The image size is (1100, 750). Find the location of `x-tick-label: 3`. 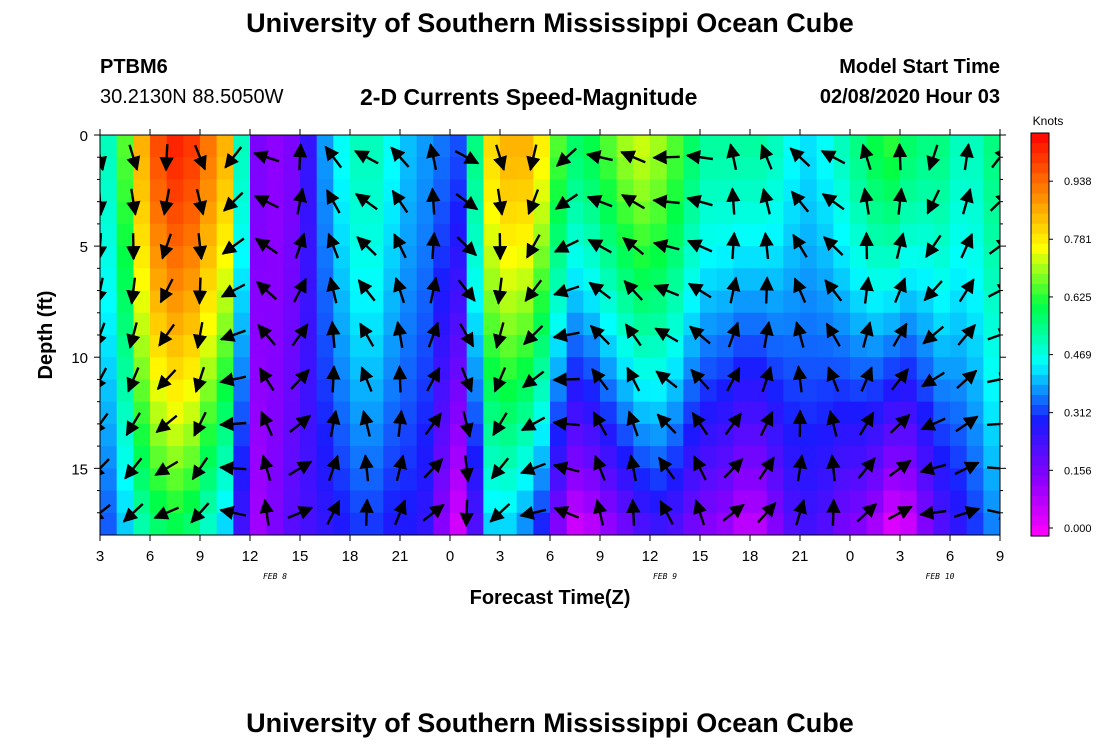

x-tick-label: 3 is located at coordinates (500, 556).